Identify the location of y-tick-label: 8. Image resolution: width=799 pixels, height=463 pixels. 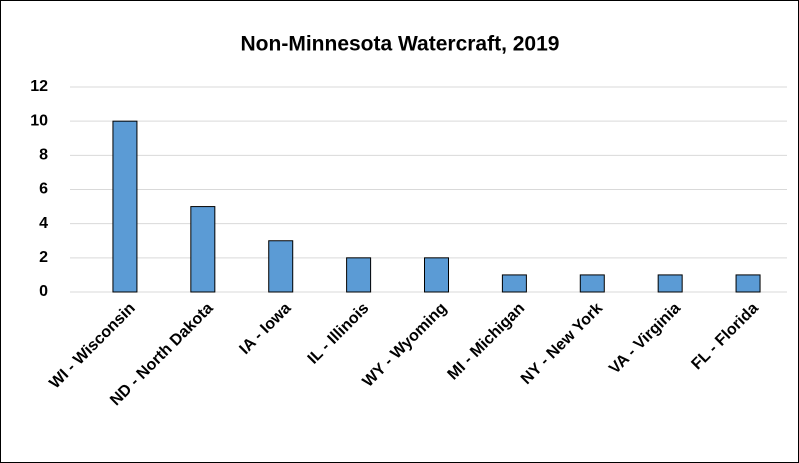
(43, 155).